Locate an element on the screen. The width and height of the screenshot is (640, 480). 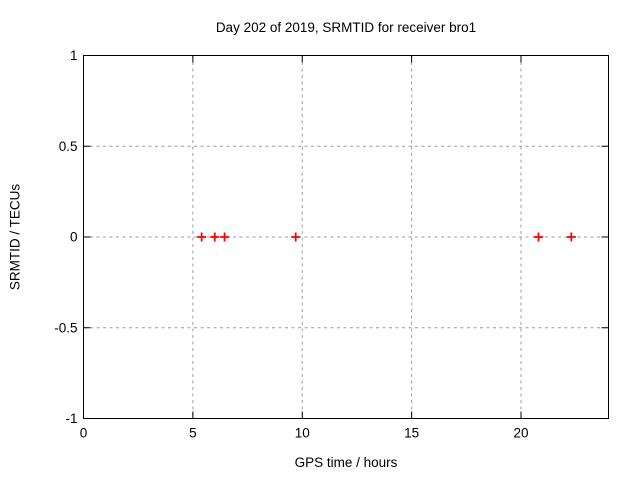
y-tick-label: -1 is located at coordinates (71, 418).